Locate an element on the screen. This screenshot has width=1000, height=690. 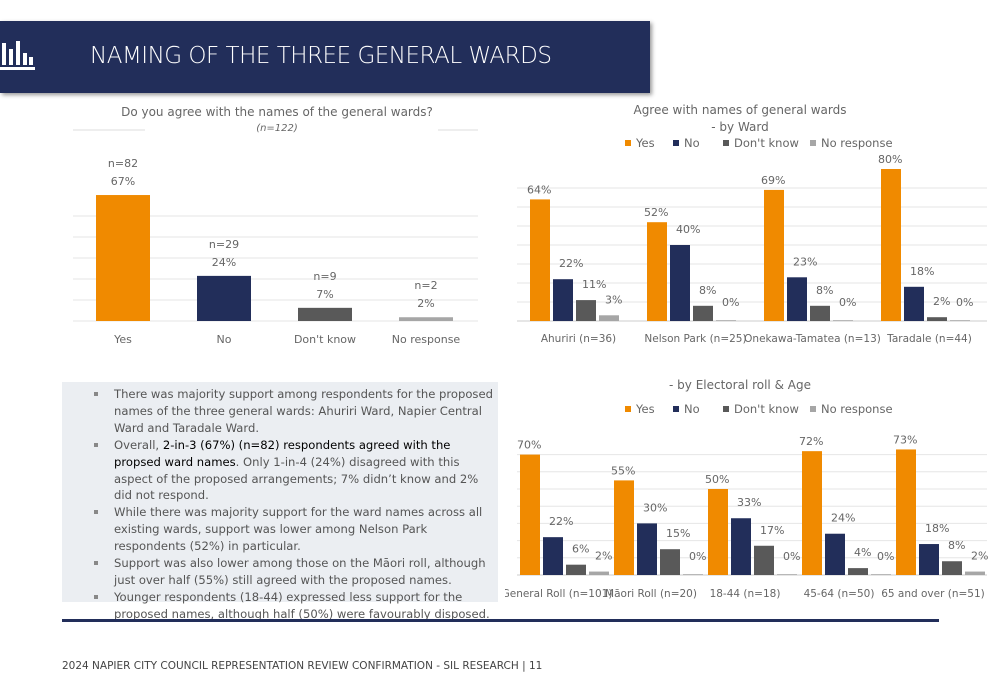
data-label: 11% is located at coordinates (594, 284).